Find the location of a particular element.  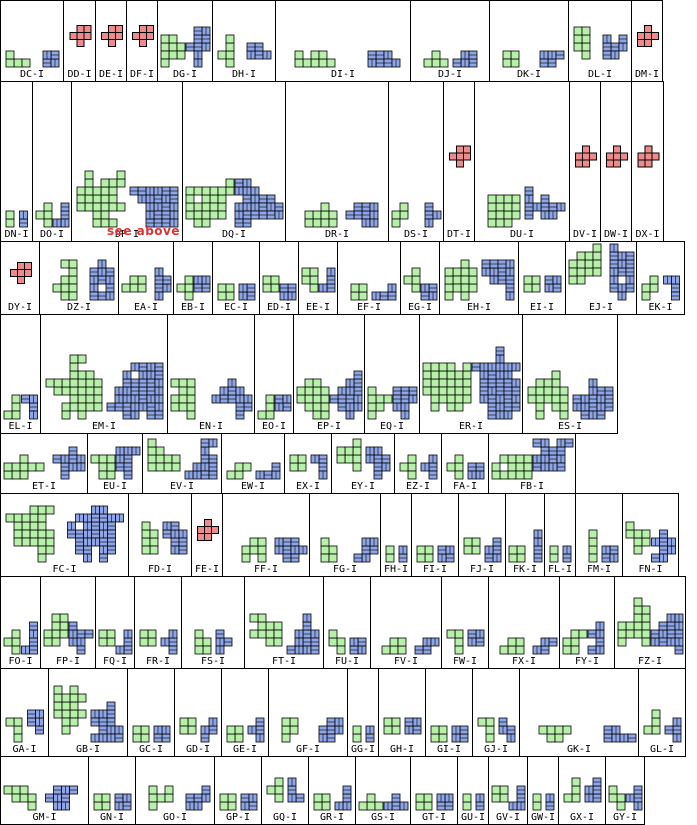

tile-label: FJ-I is located at coordinates (482, 569).